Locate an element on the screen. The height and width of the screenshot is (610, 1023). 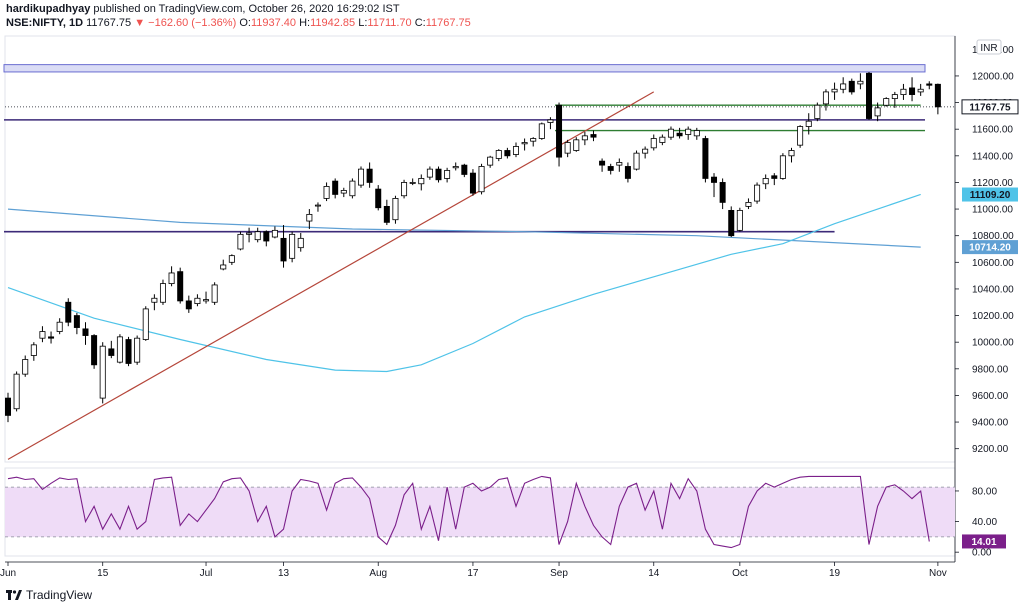
price-tick-label: 11000.00 is located at coordinates (992, 210).